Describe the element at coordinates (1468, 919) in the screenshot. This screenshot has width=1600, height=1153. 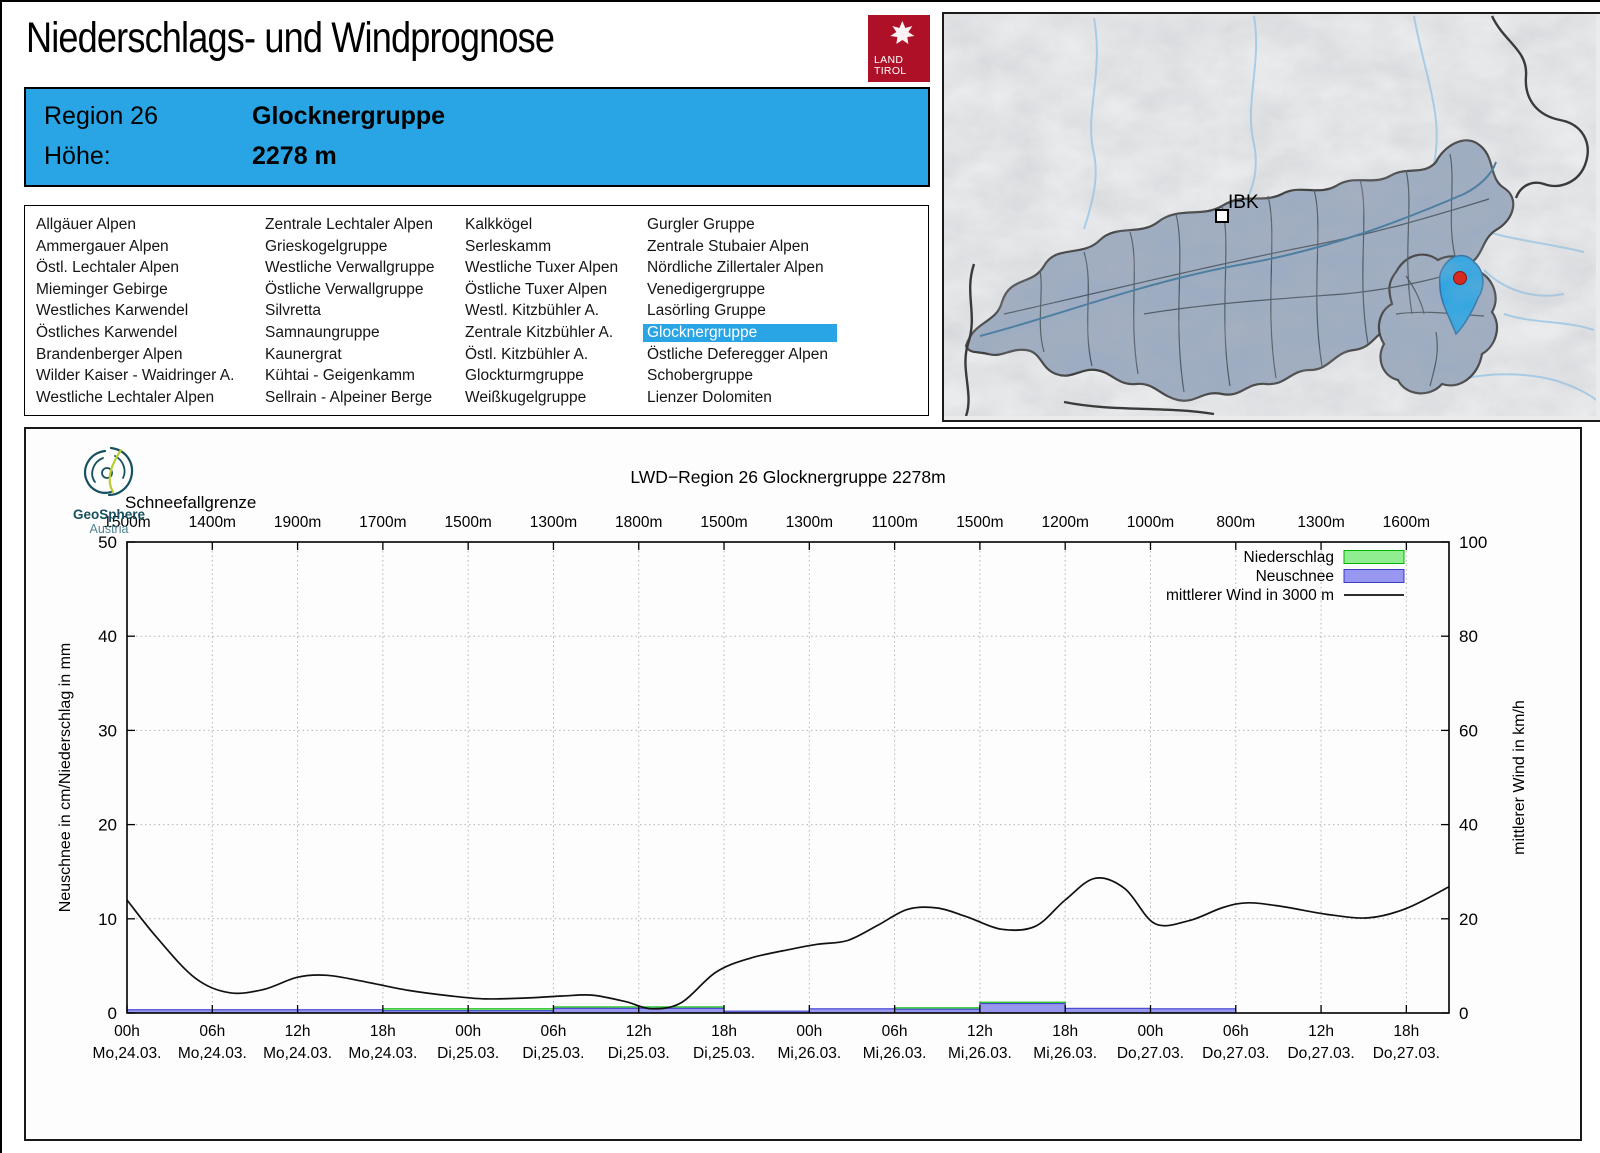
I see `y-tick-label-right: 20` at that location.